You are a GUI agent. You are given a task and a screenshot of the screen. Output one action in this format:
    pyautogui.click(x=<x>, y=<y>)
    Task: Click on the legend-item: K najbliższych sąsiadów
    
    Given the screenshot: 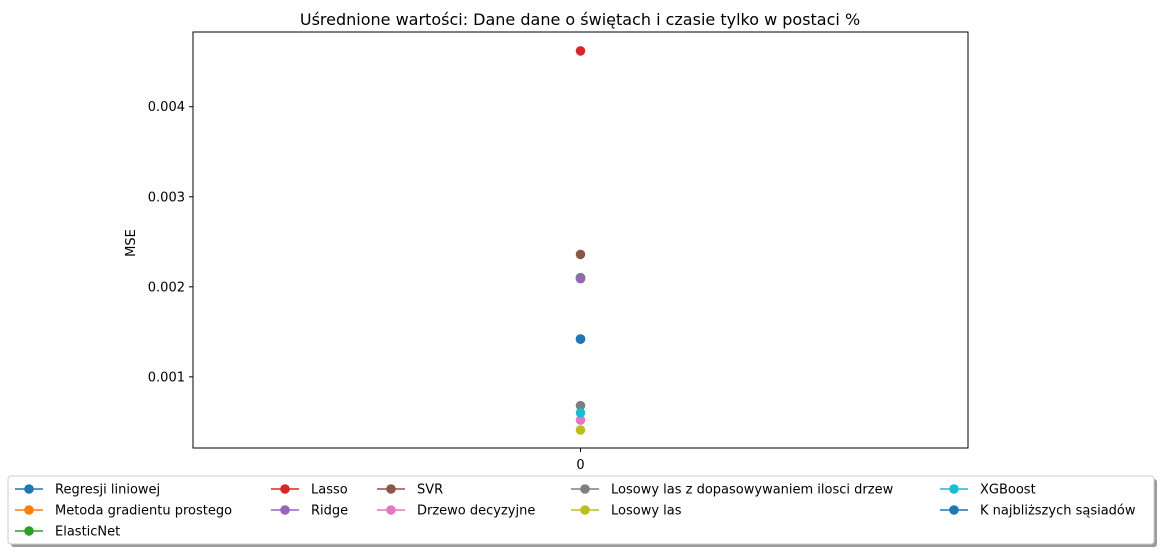 What is the action you would take?
    pyautogui.click(x=1038, y=511)
    